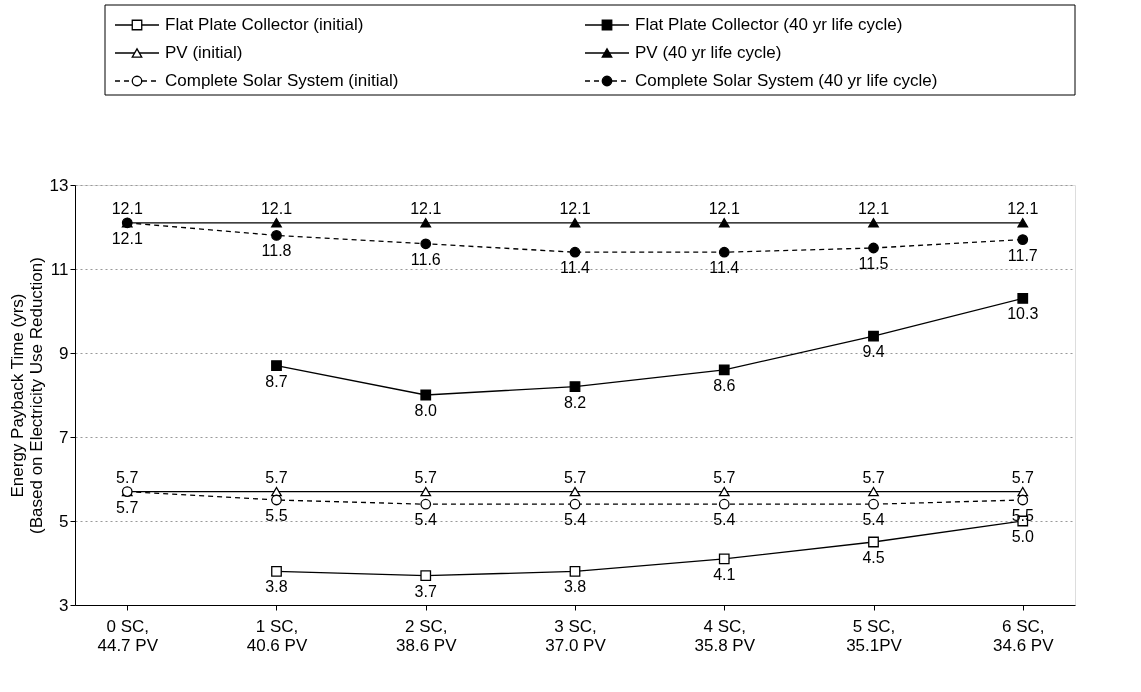 This screenshot has height=692, width=1141. What do you see at coordinates (576, 635) in the screenshot?
I see `x-tick-label: 3 SC, 37.0 PV` at bounding box center [576, 635].